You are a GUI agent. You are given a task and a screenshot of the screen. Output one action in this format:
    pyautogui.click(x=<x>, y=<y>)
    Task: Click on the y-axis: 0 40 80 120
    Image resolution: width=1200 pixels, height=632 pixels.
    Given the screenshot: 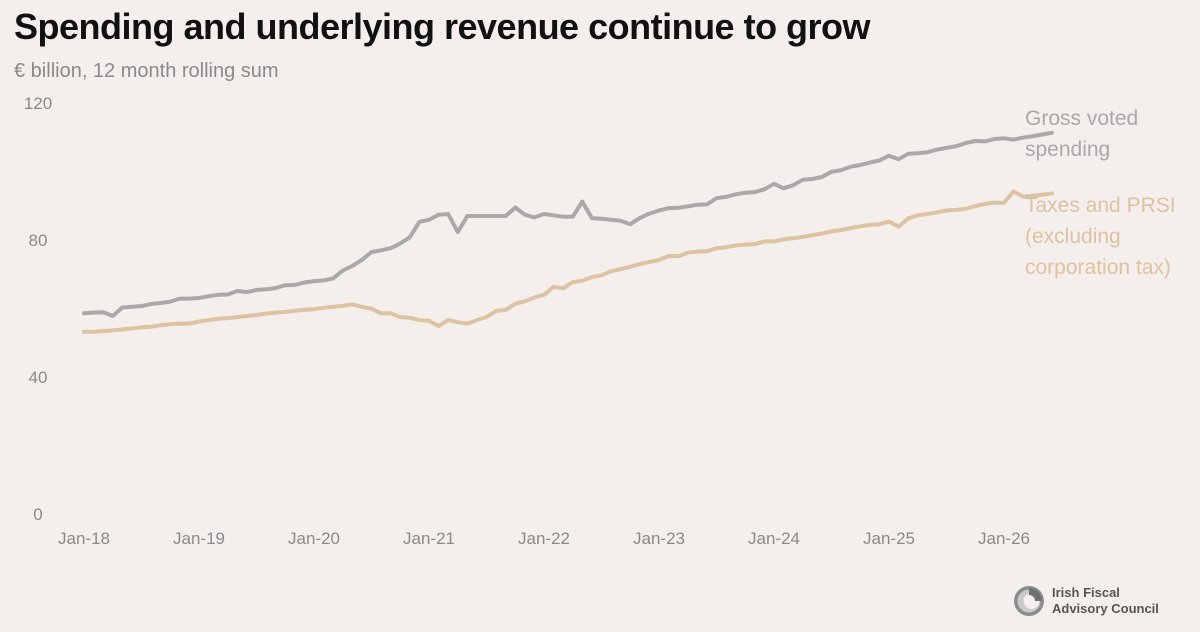 What is the action you would take?
    pyautogui.click(x=38, y=309)
    